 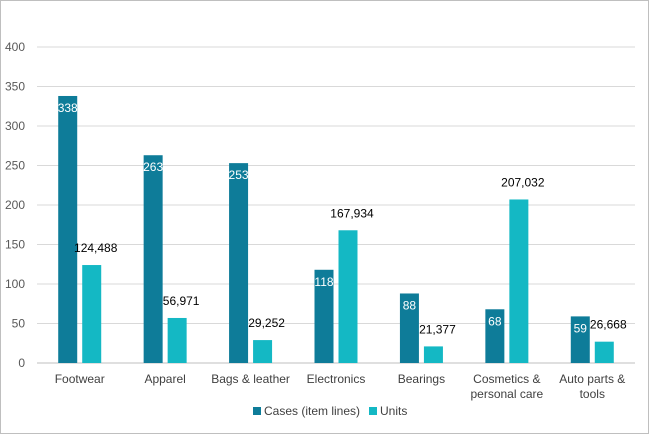 I want to click on legend-swatch-units, so click(x=373, y=411).